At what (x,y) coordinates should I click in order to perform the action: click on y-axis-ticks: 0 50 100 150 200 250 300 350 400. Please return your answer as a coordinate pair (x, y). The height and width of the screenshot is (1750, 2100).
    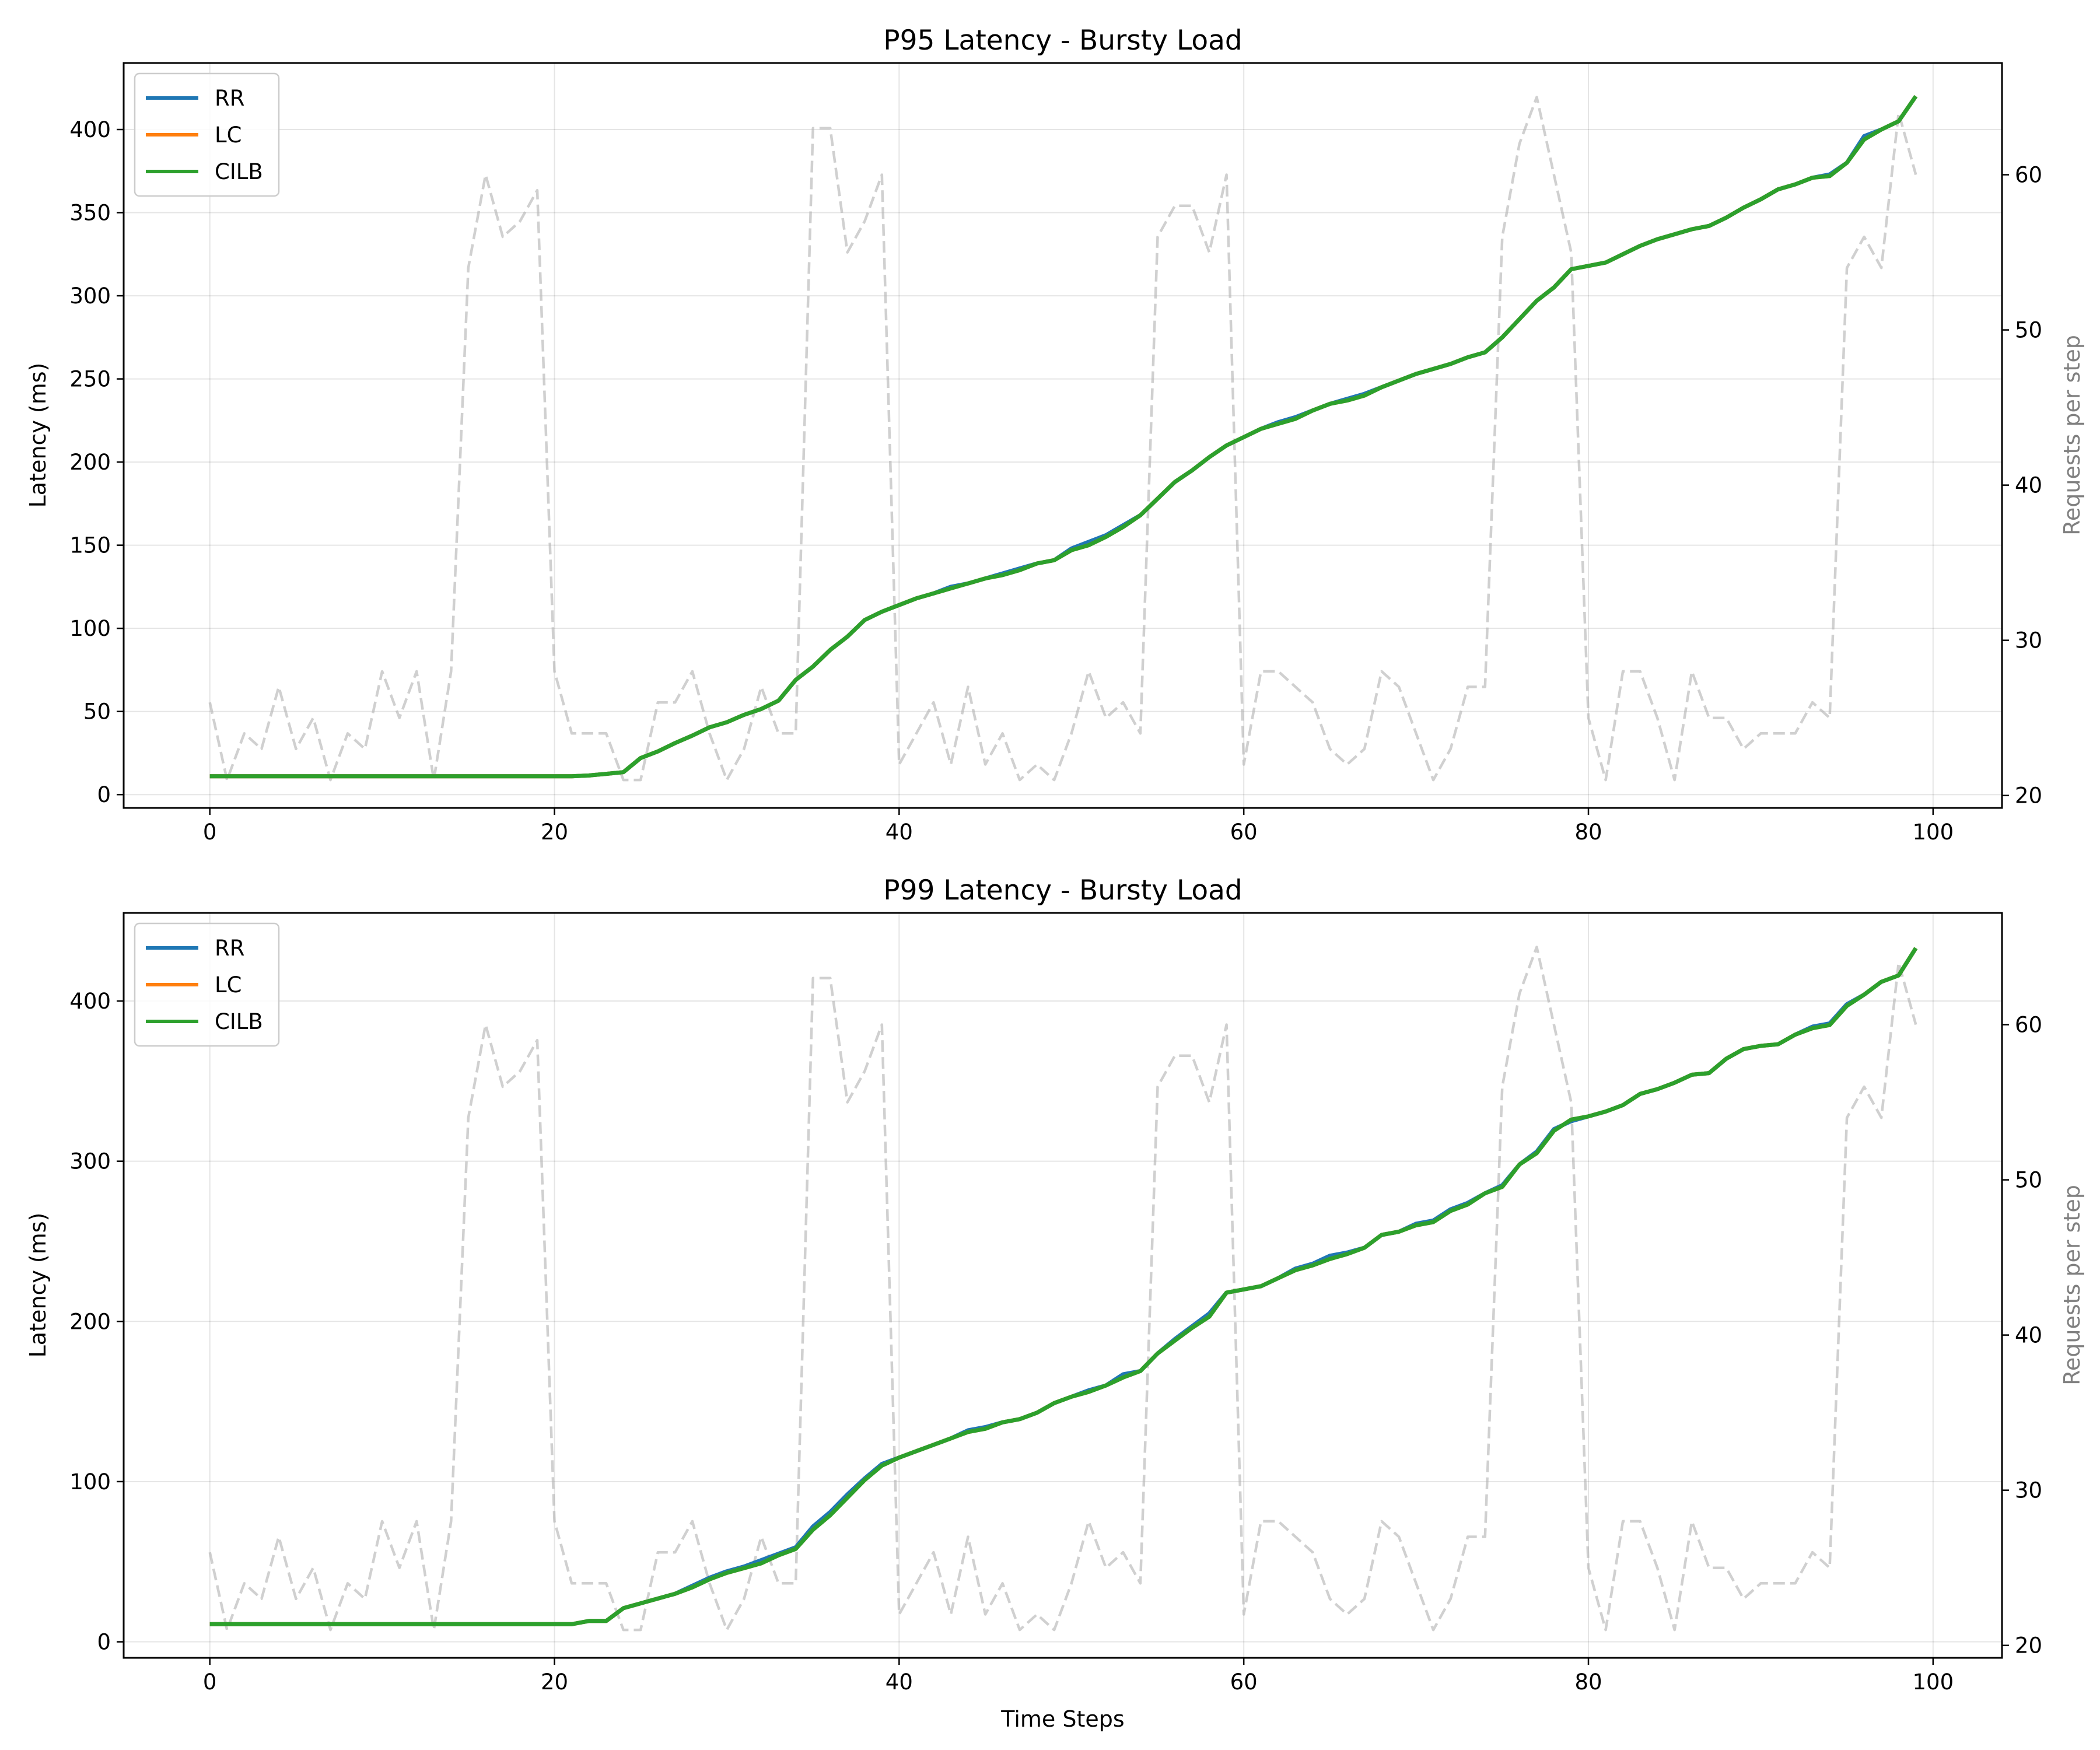
    Looking at the image, I should click on (96, 462).